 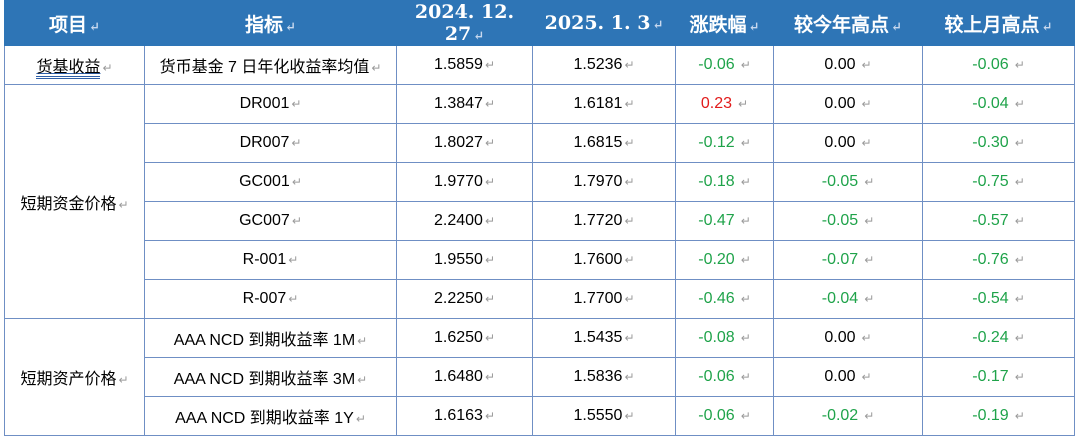 What do you see at coordinates (264, 67) in the screenshot?
I see `indicator-label: 货币基金 7 日年化收益率均值` at bounding box center [264, 67].